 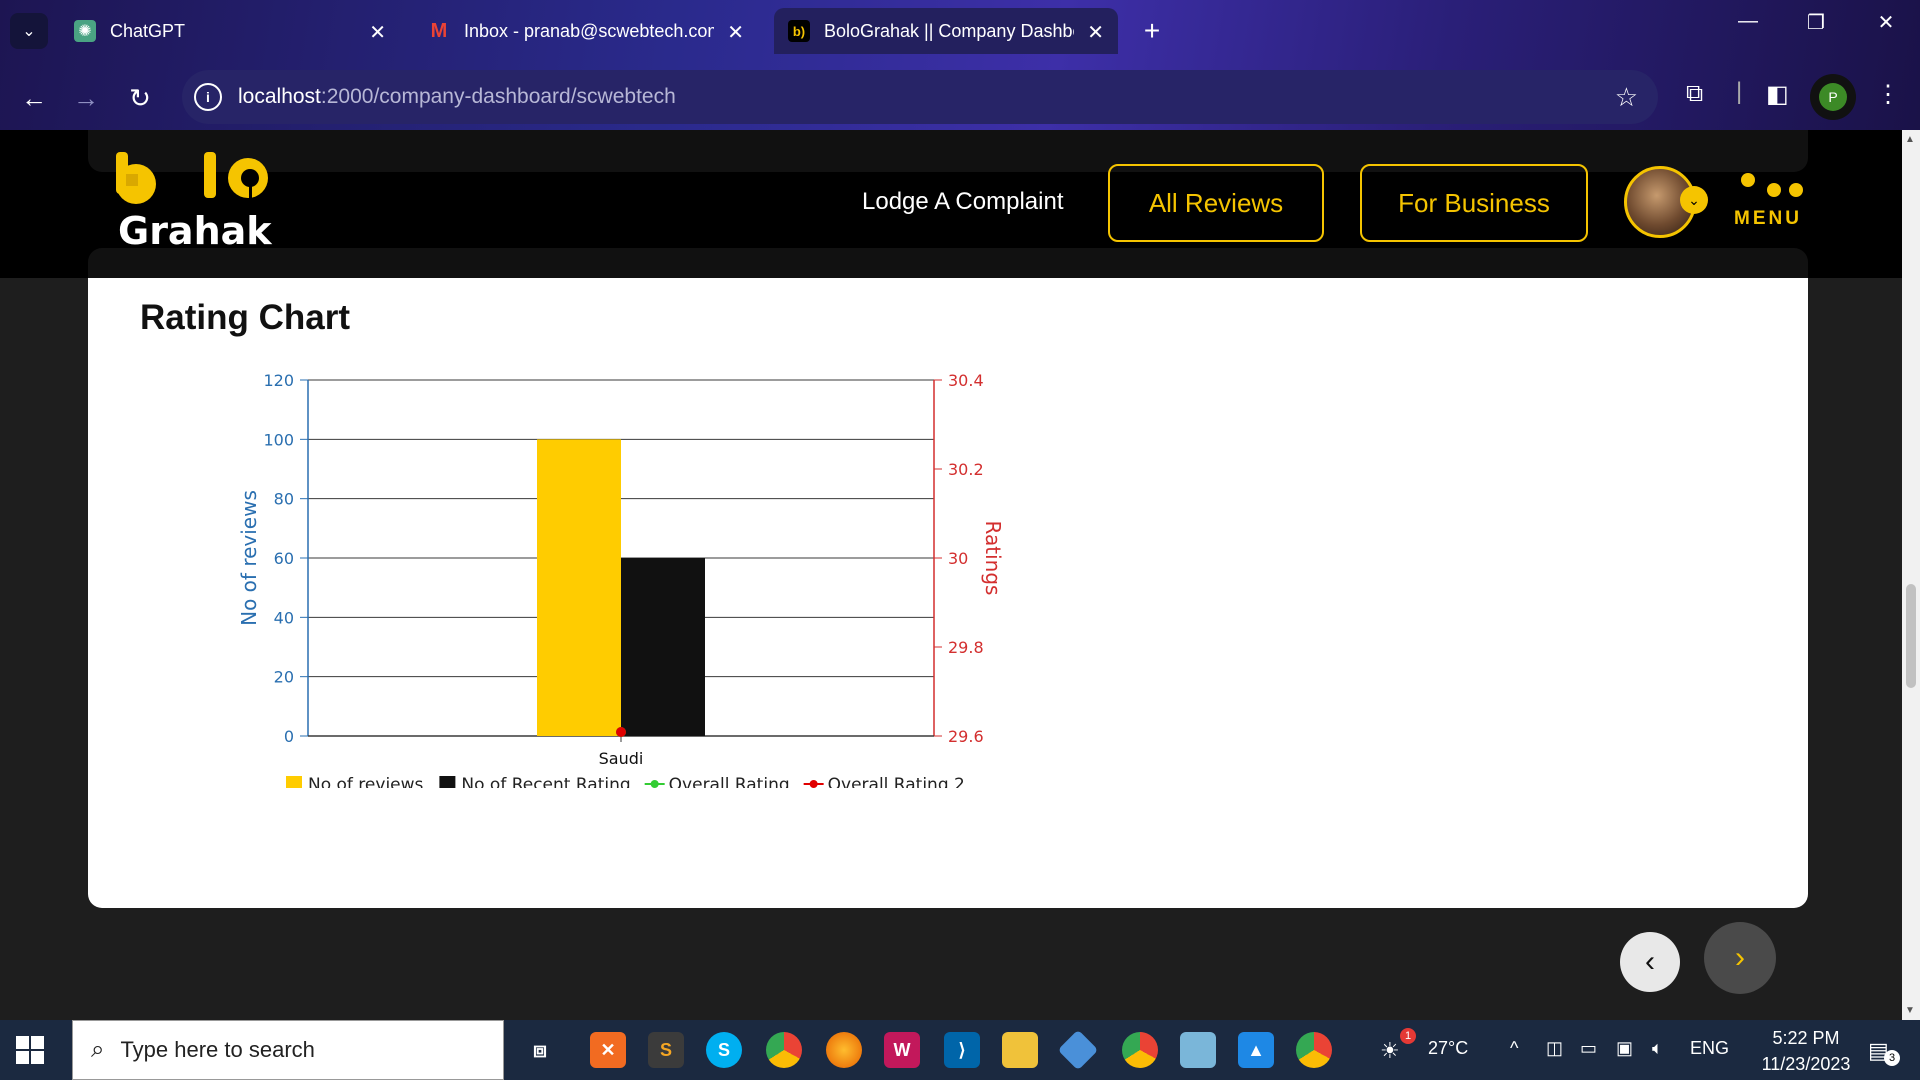 I want to click on sublime-icon: S, so click(x=666, y=1050).